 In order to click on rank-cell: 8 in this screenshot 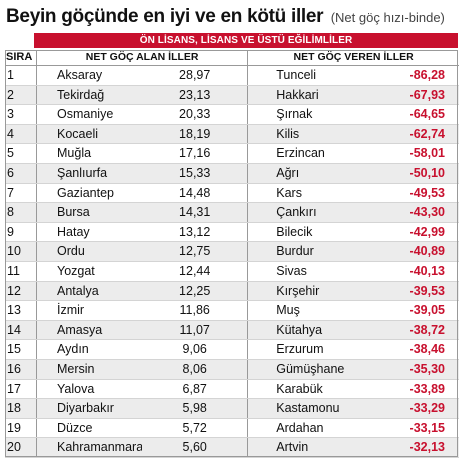, I will do `click(21, 212)`.